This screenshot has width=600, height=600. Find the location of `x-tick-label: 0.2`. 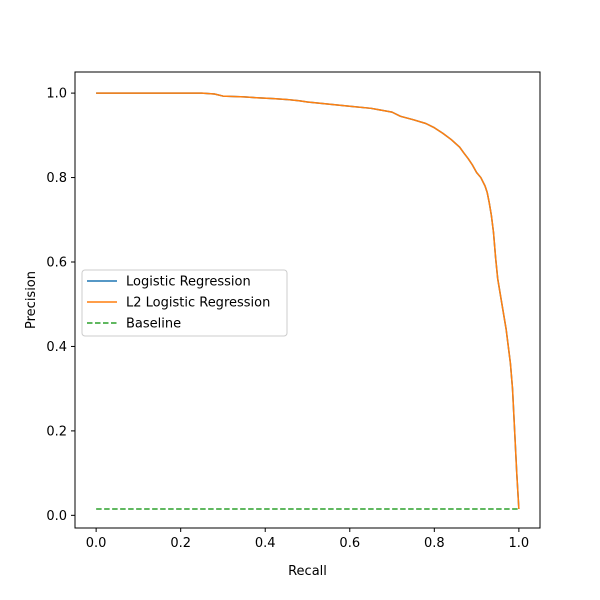

x-tick-label: 0.2 is located at coordinates (180, 543).